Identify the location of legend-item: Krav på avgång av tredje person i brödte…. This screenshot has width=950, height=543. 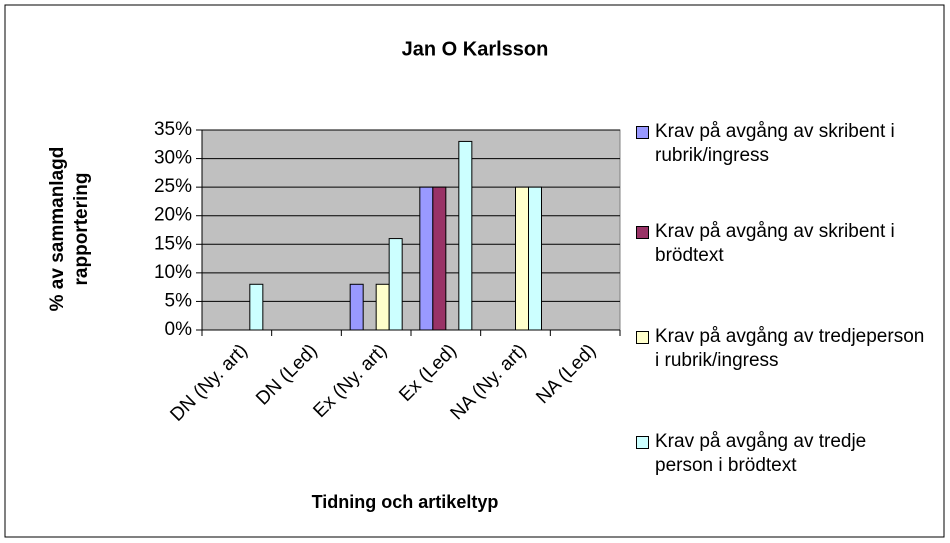
(781, 454).